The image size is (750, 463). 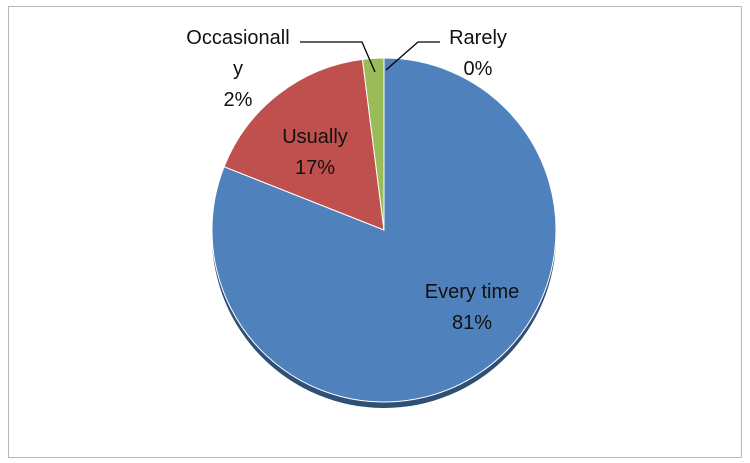 What do you see at coordinates (472, 323) in the screenshot?
I see `slice-value-every-time: 81%` at bounding box center [472, 323].